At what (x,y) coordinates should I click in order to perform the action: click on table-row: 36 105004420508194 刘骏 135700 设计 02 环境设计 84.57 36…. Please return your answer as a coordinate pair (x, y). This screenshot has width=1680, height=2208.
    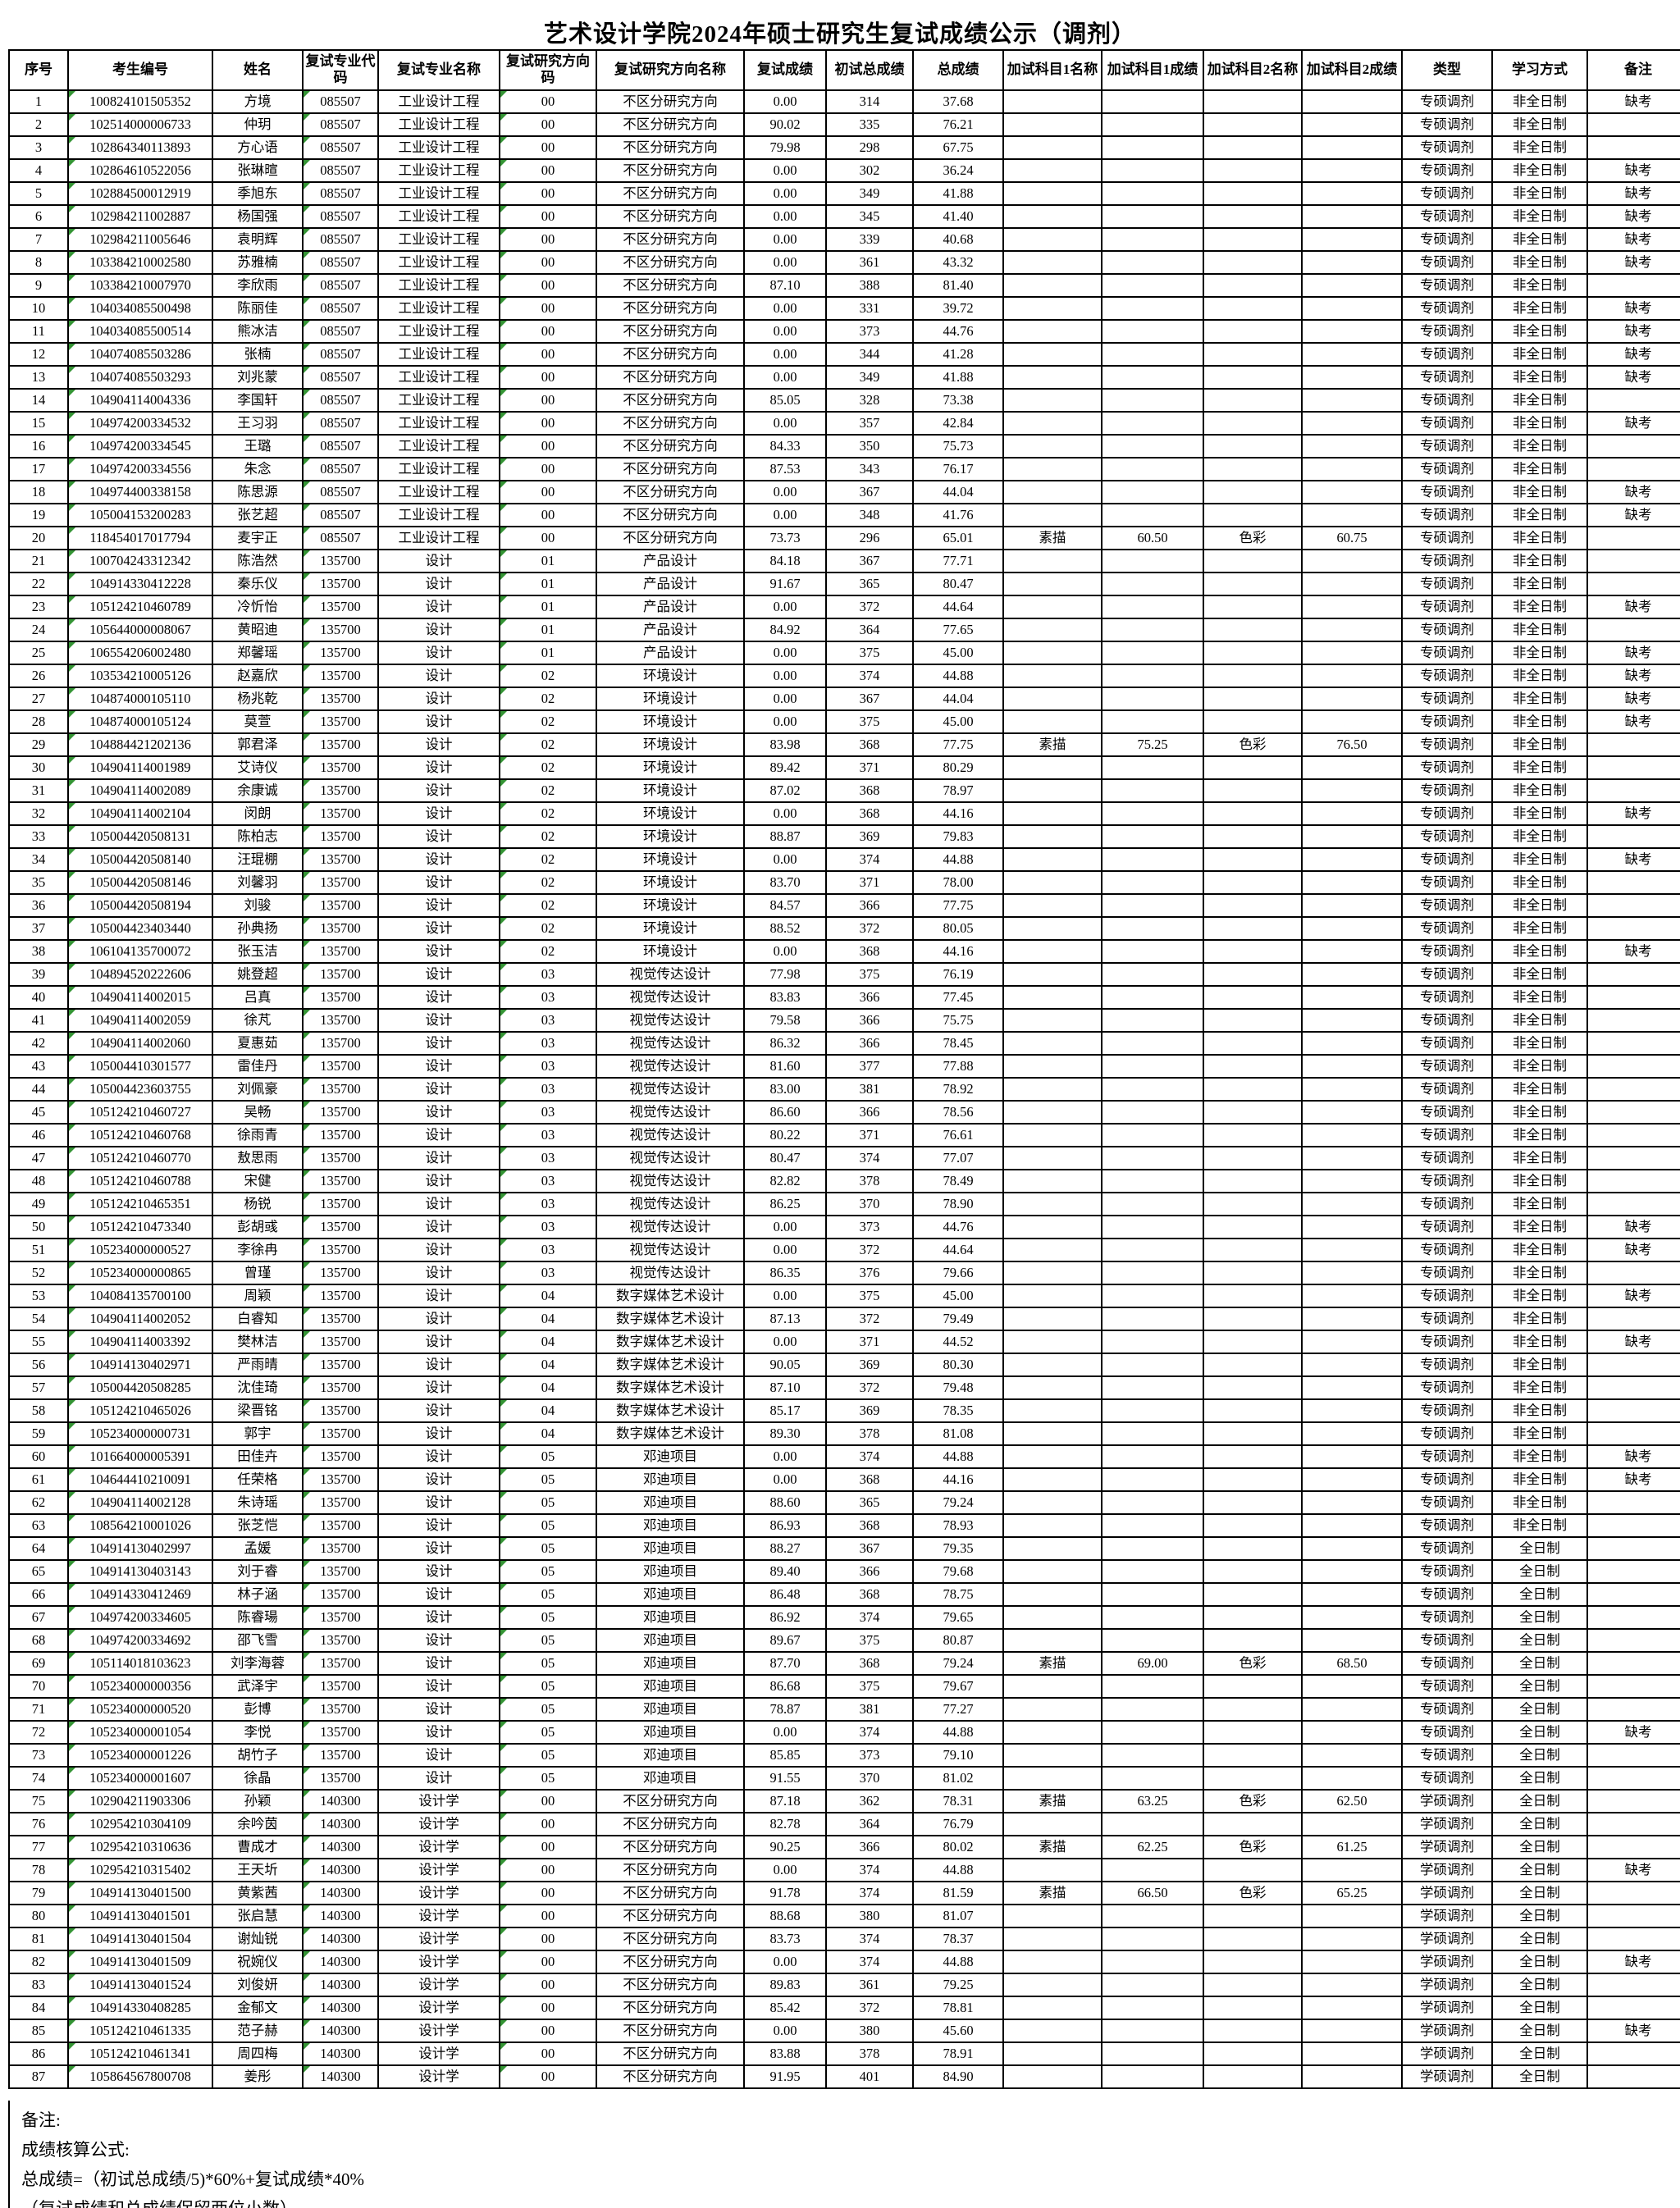
    Looking at the image, I should click on (844, 905).